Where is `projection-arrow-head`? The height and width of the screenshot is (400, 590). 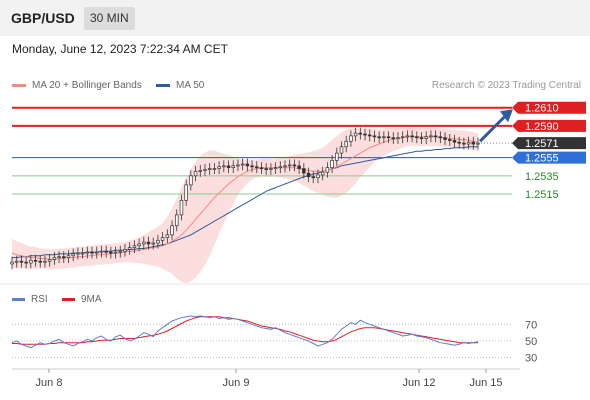
projection-arrow-head is located at coordinates (506, 116).